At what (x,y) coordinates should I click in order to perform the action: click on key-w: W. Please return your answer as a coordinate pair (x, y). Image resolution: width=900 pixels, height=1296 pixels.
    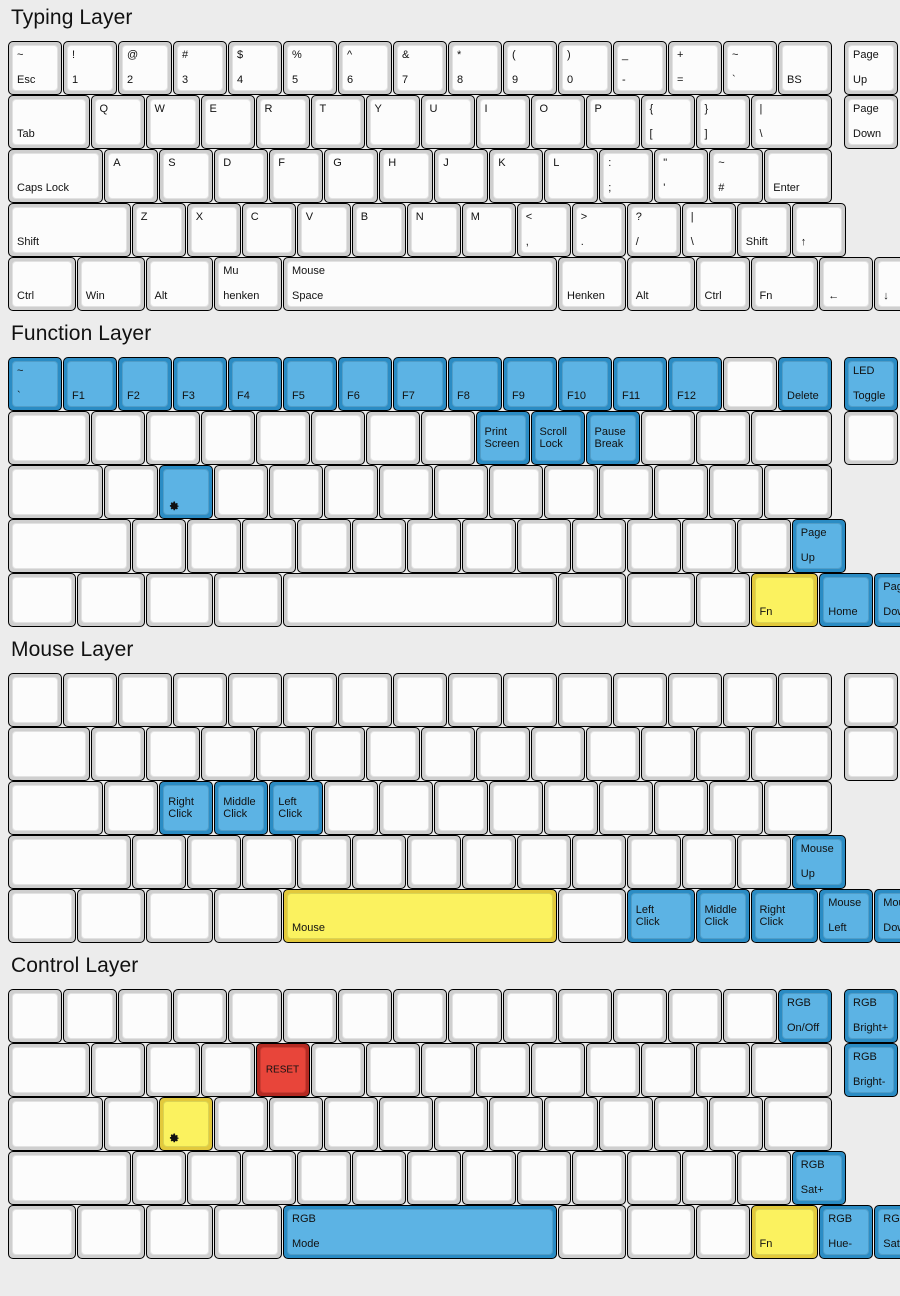
    Looking at the image, I should click on (172, 122).